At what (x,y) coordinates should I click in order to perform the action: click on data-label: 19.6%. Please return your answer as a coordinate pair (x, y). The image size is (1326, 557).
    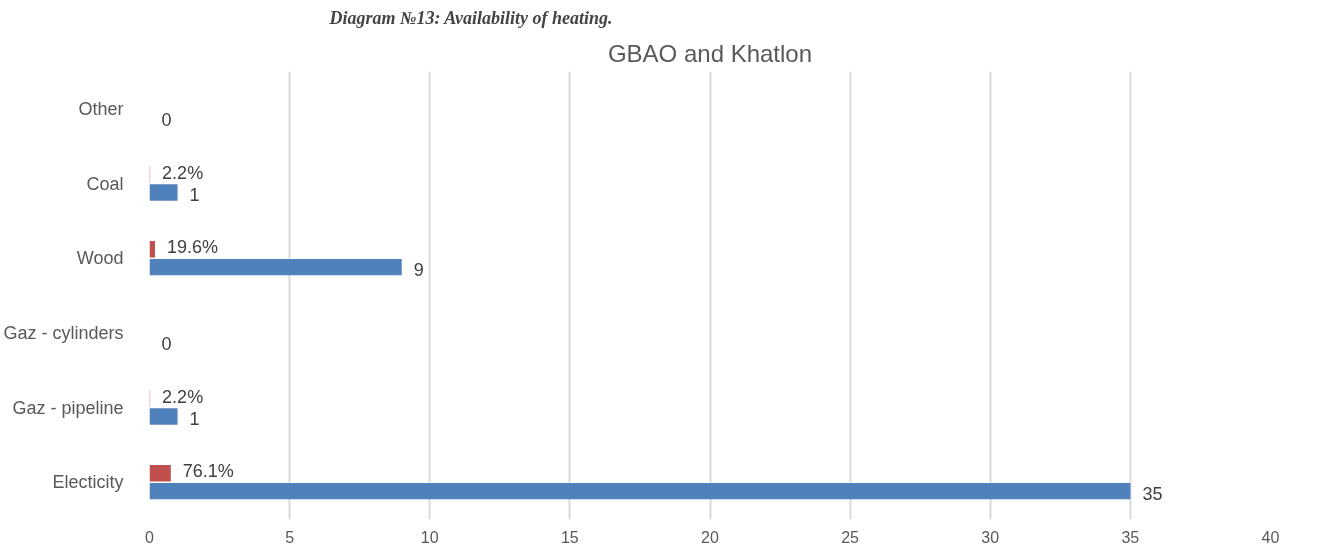
    Looking at the image, I should click on (192, 247).